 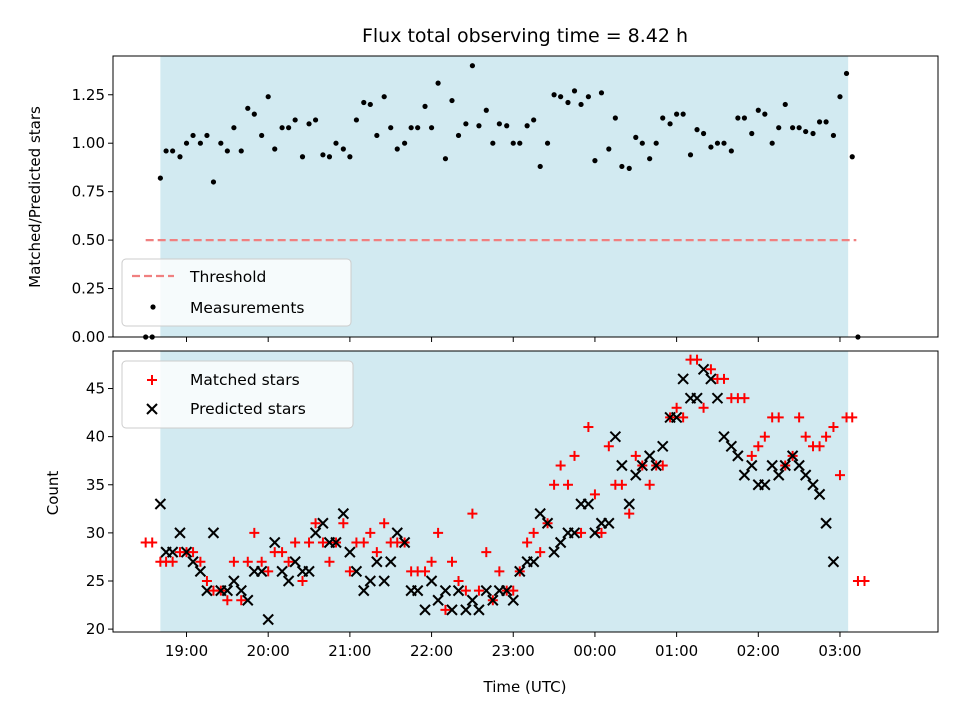 What do you see at coordinates (513, 651) in the screenshot?
I see `x-tick-label: 23:00` at bounding box center [513, 651].